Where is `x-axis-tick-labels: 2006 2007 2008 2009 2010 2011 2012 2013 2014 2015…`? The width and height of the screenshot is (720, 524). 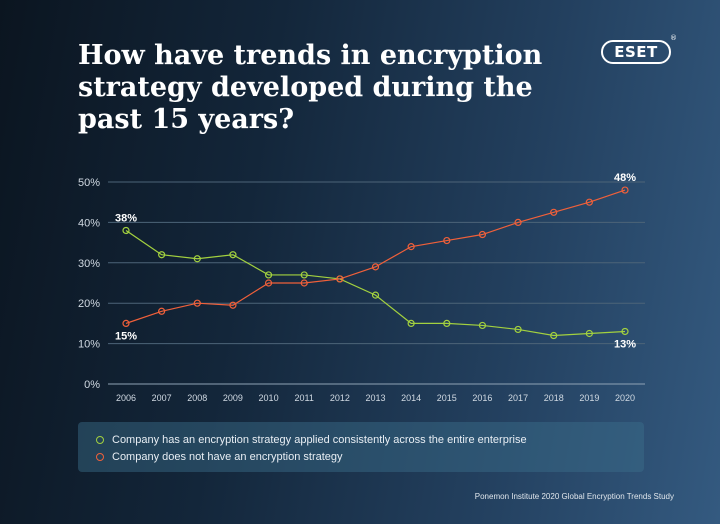 x-axis-tick-labels: 2006 2007 2008 2009 2010 2011 2012 2013 2014 2015… is located at coordinates (375, 398).